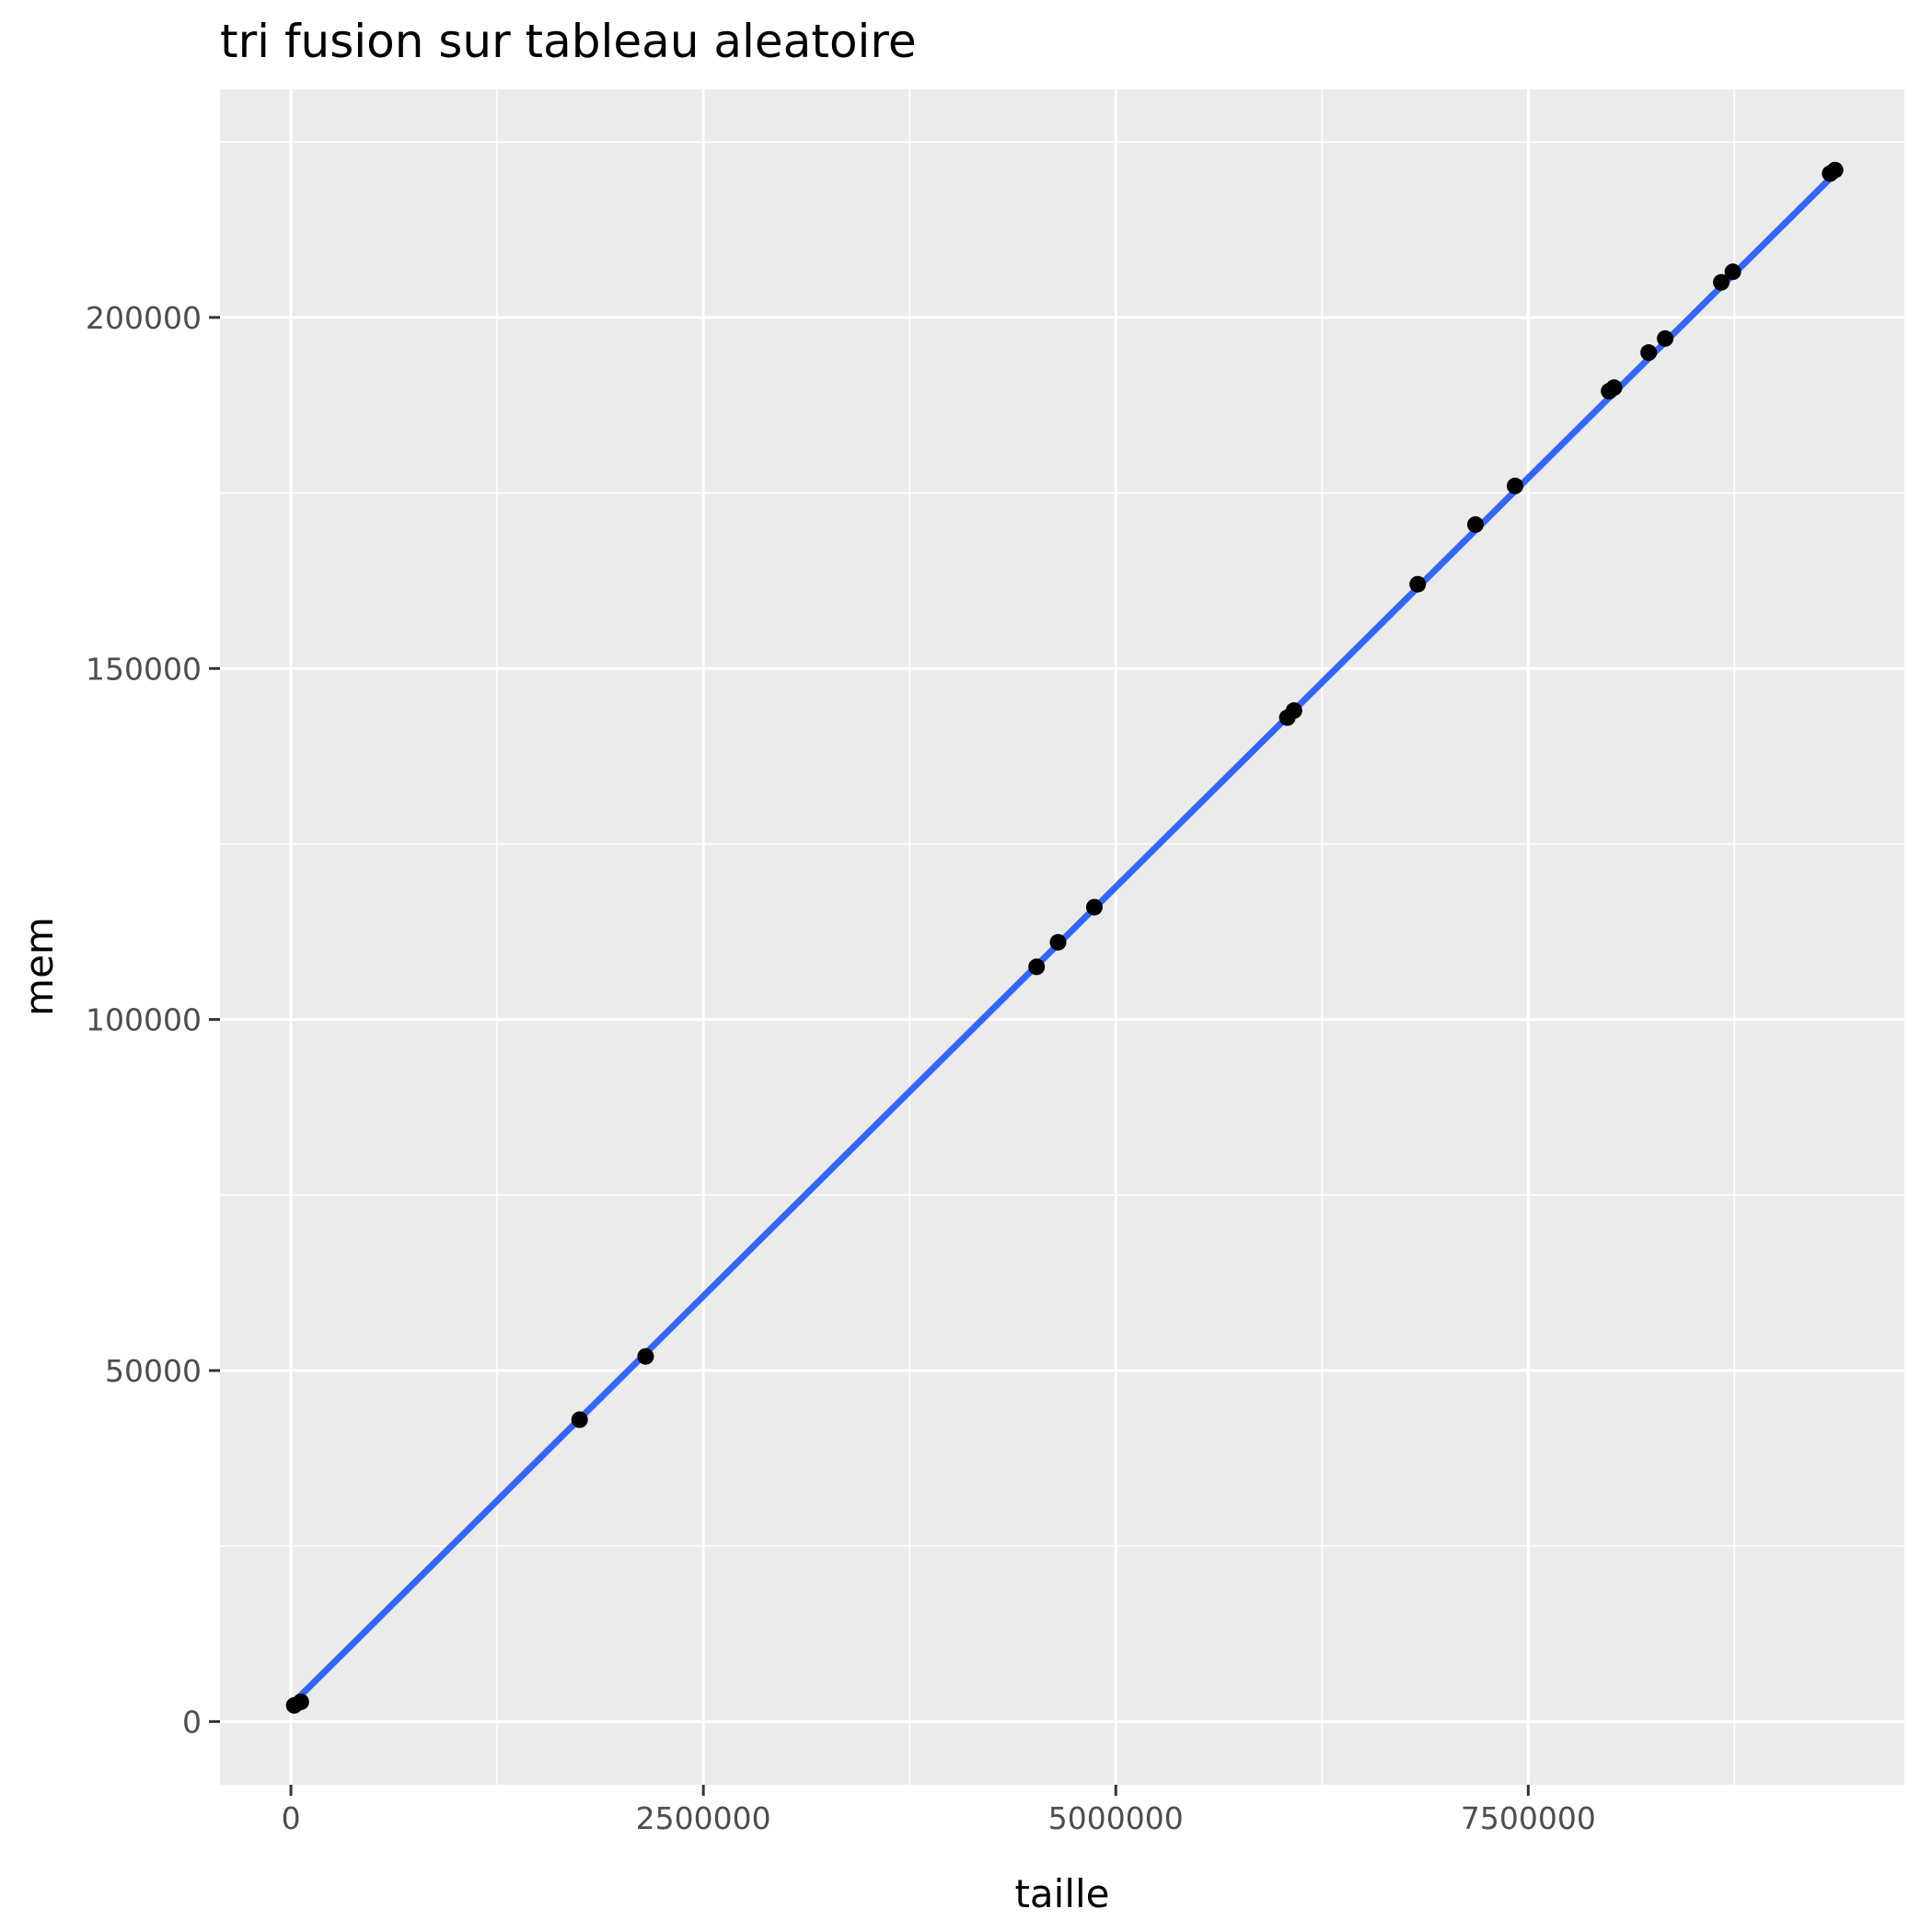 This screenshot has width=1932, height=1932. Describe the element at coordinates (568, 42) in the screenshot. I see `chart-title: tri fusion sur tableau aleatoire` at that location.